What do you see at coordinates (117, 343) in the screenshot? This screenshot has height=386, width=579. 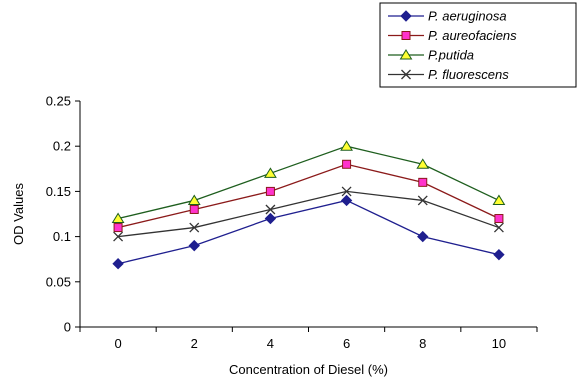 I see `x-tick-label: 0` at bounding box center [117, 343].